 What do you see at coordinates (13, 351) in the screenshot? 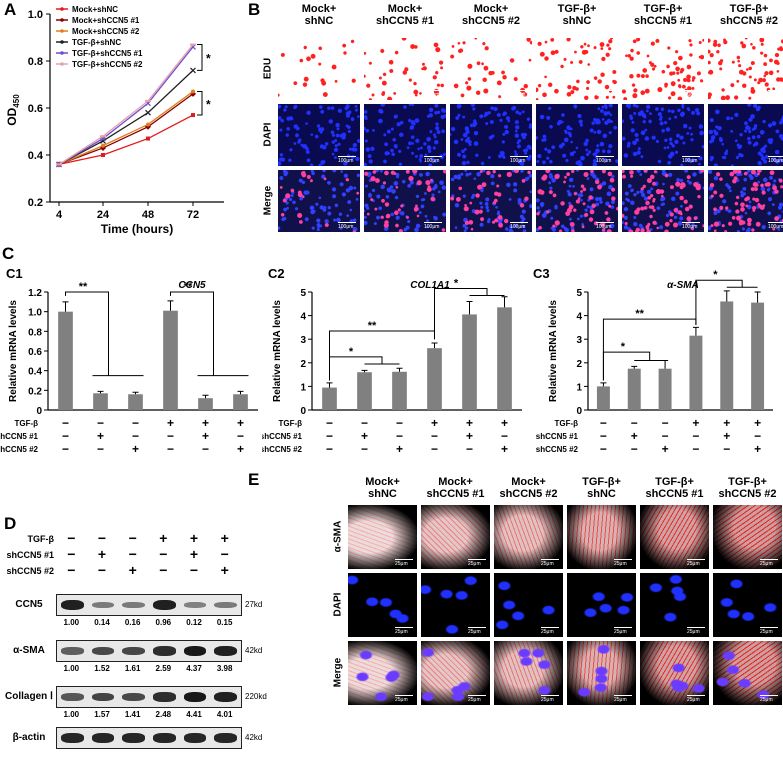
I see `y-axis-label: Relative mRNA levels` at bounding box center [13, 351].